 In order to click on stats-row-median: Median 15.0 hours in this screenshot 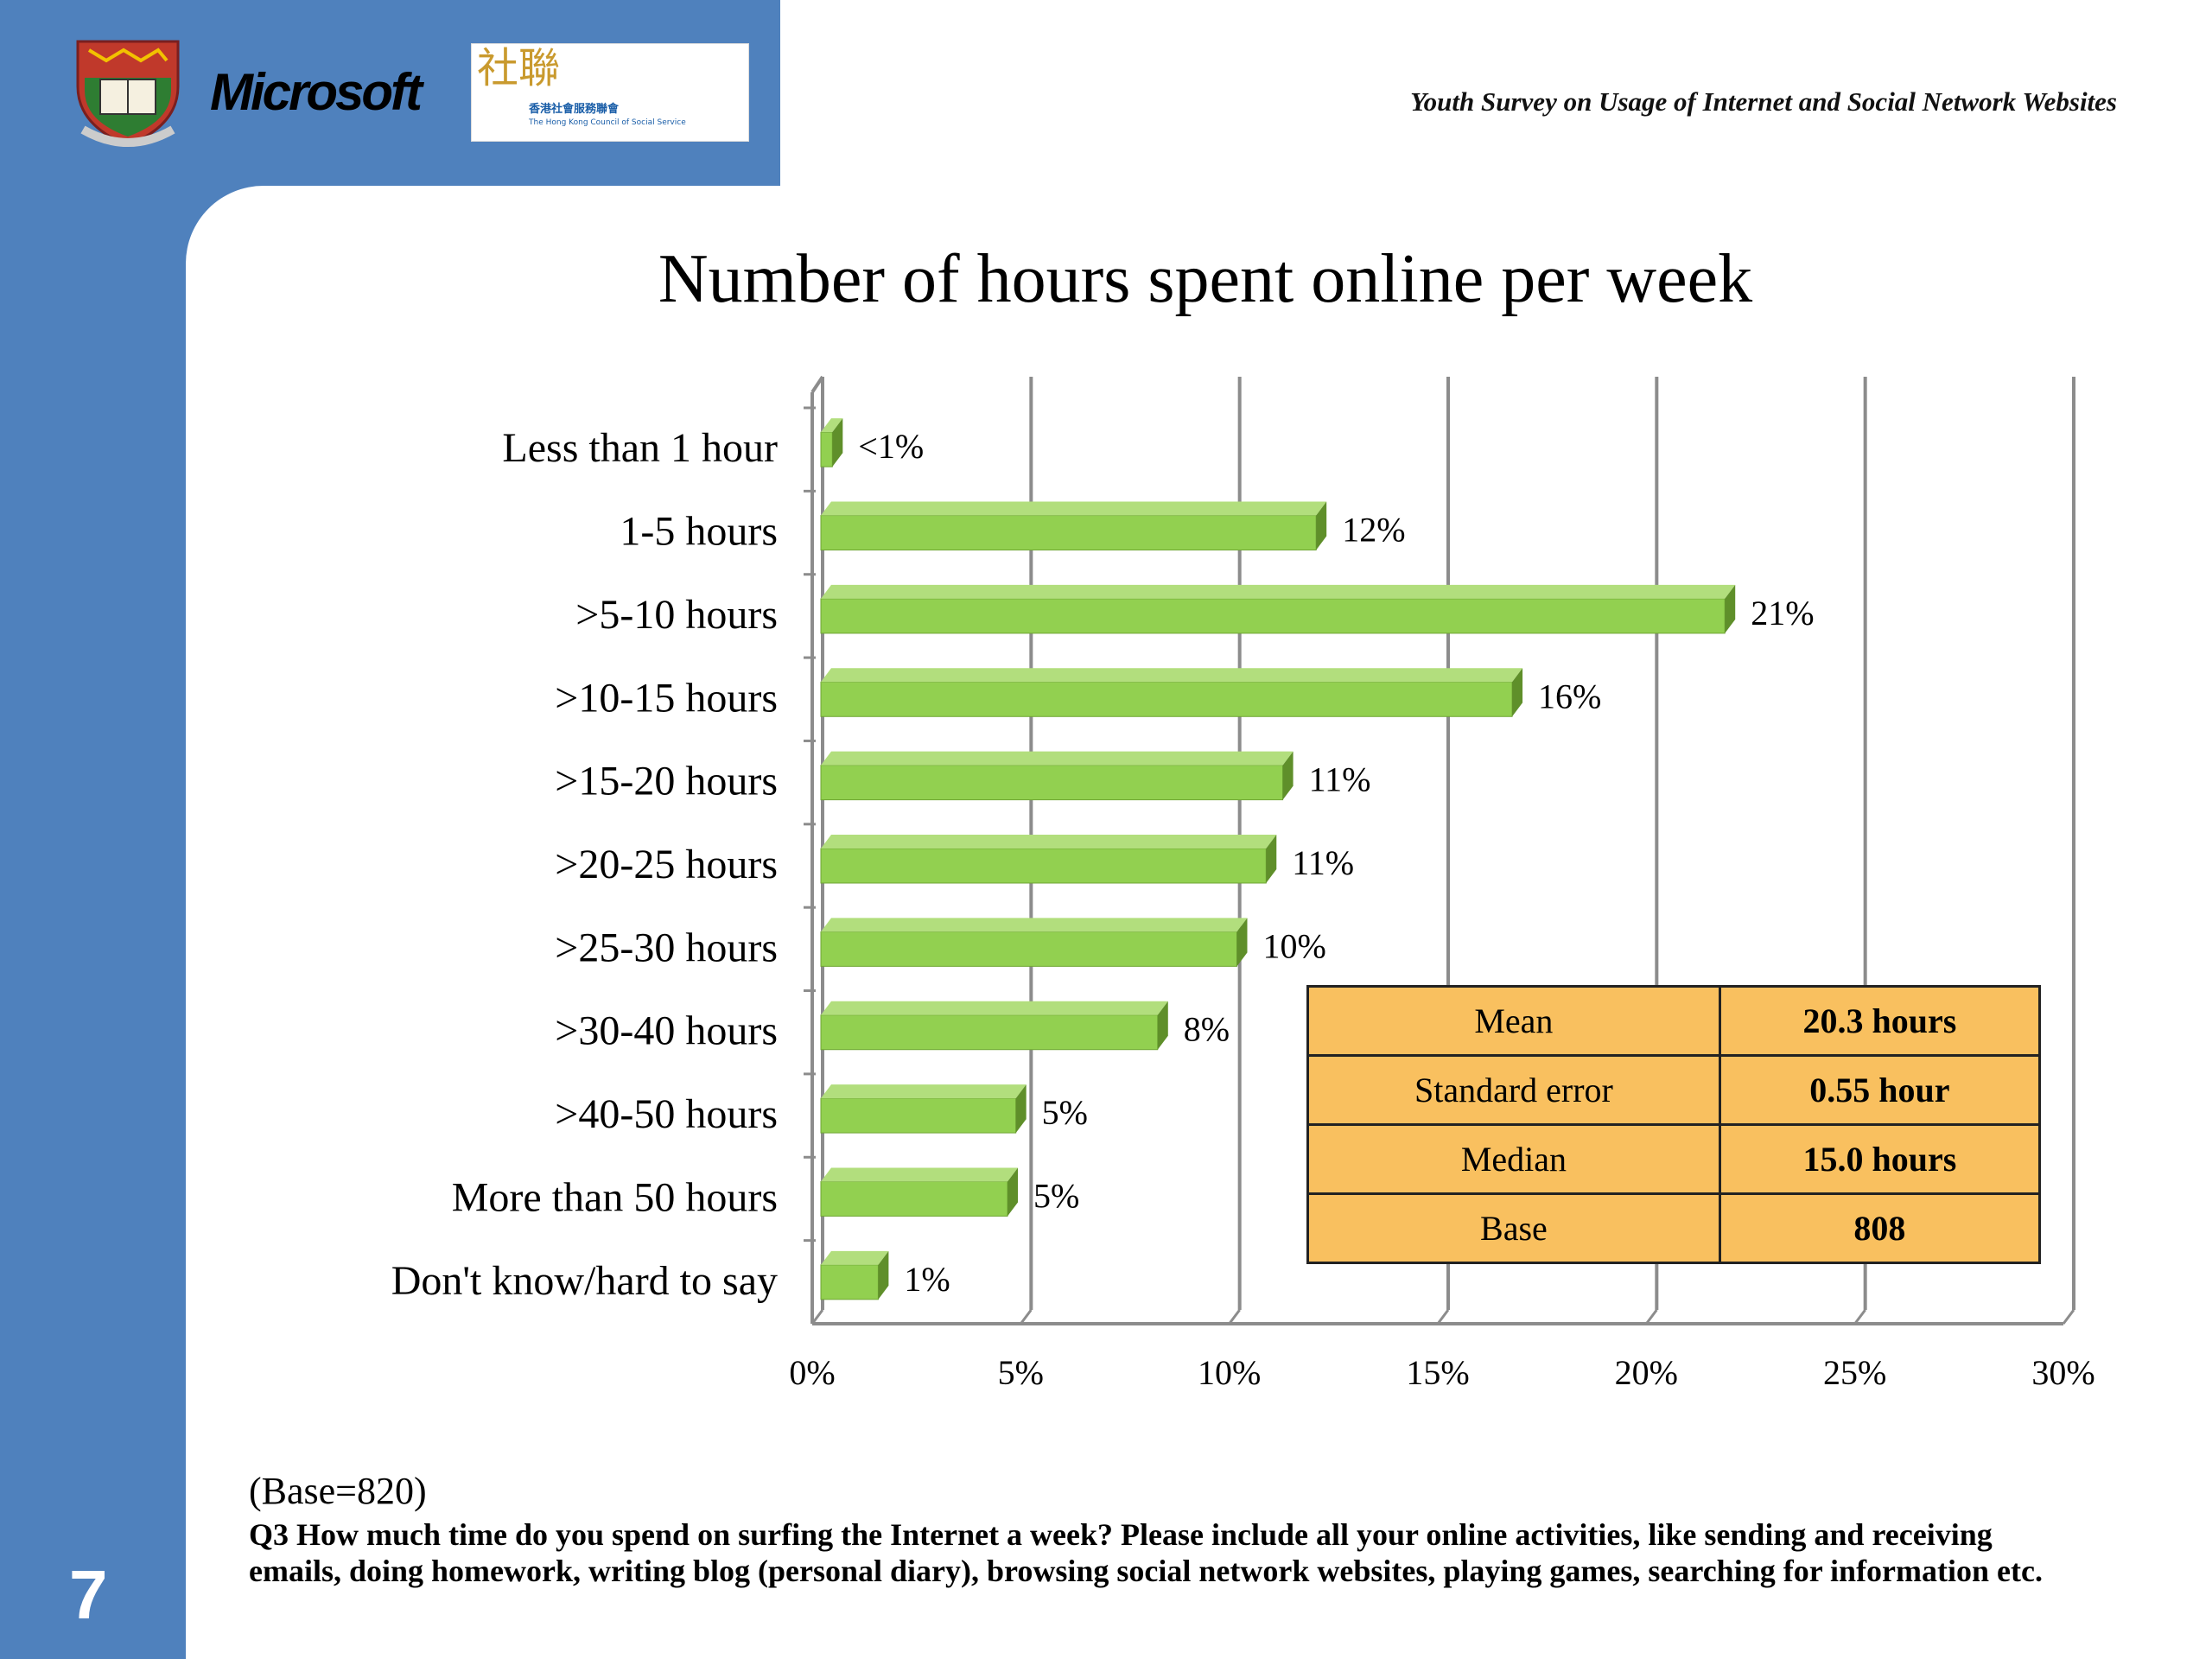, I will do `click(1674, 1159)`.